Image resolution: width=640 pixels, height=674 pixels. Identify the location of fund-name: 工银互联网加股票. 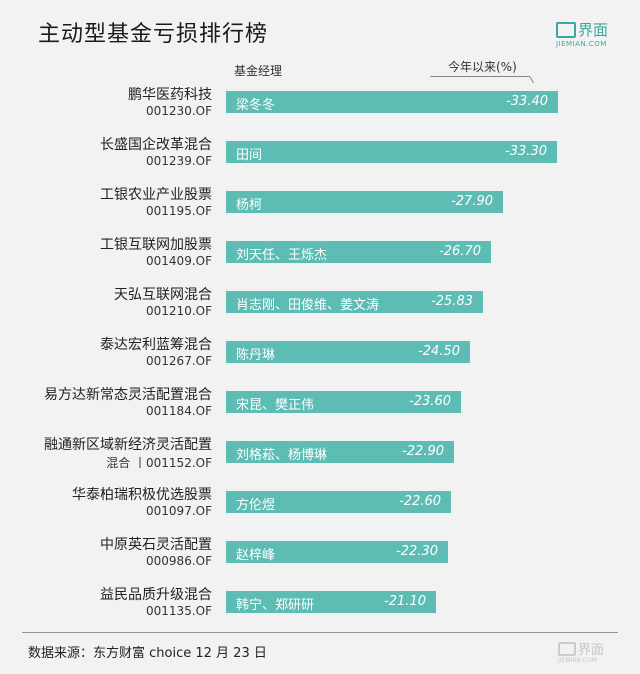
(156, 245).